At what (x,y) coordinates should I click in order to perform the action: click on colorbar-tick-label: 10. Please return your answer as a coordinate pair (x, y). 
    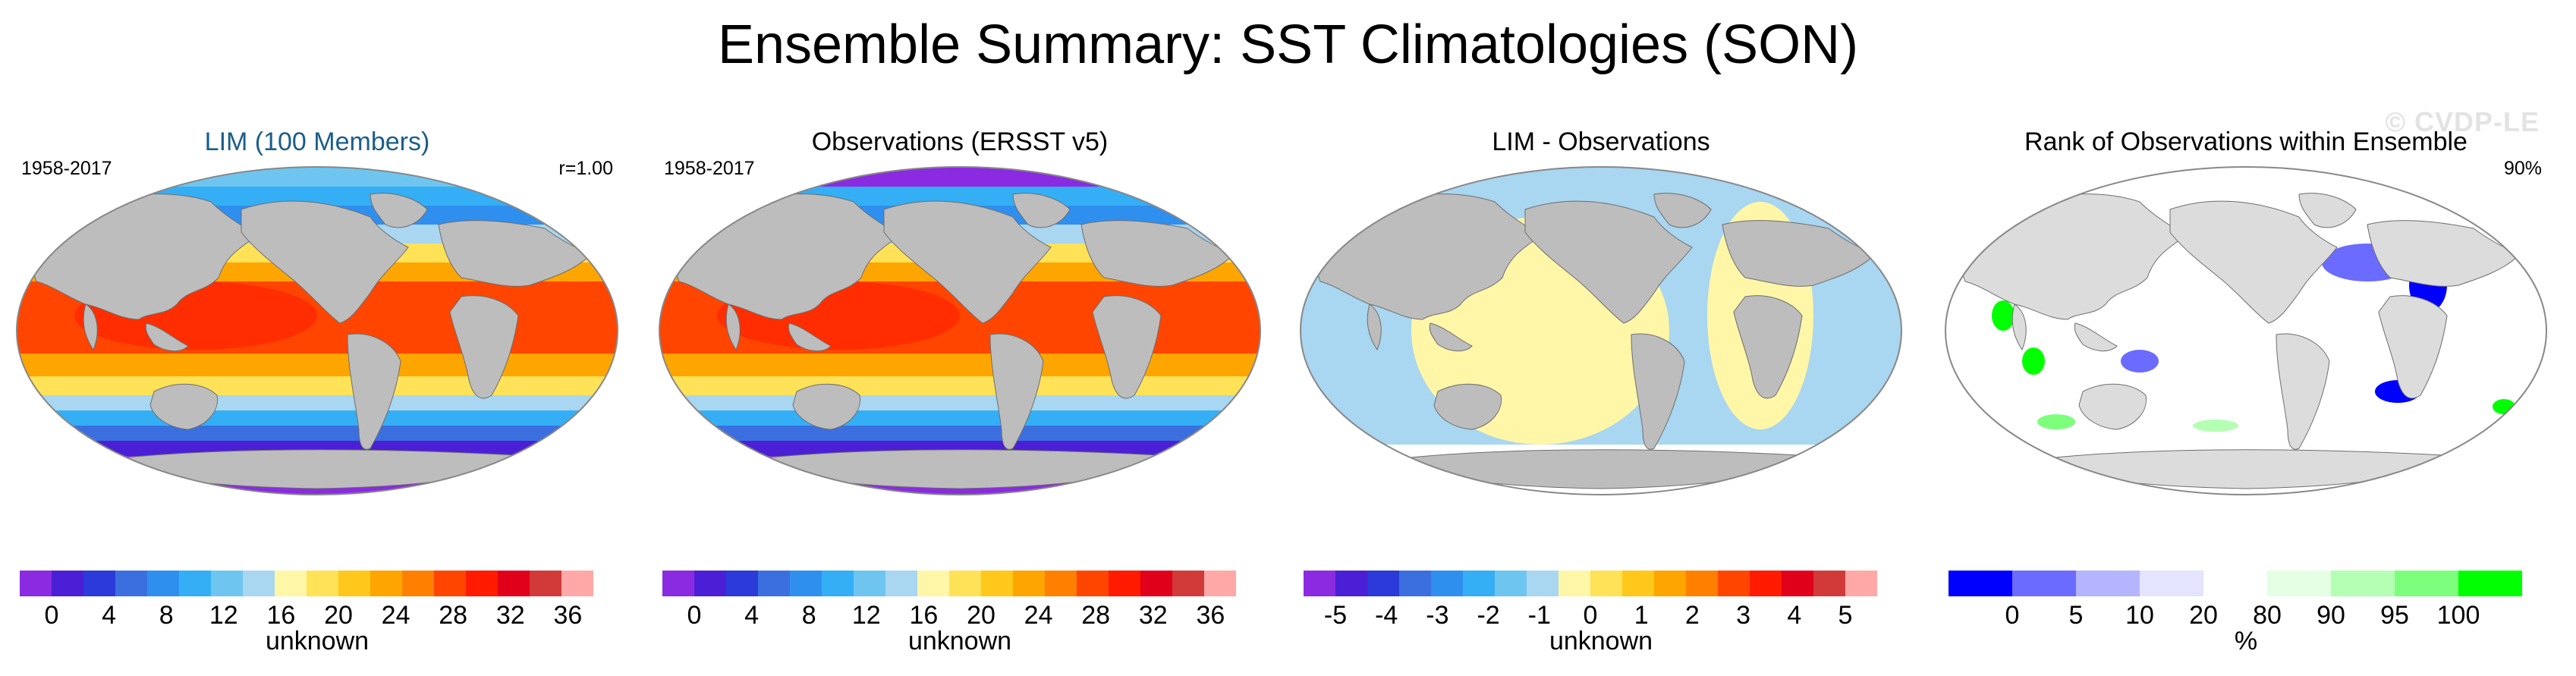
    Looking at the image, I should click on (2139, 615).